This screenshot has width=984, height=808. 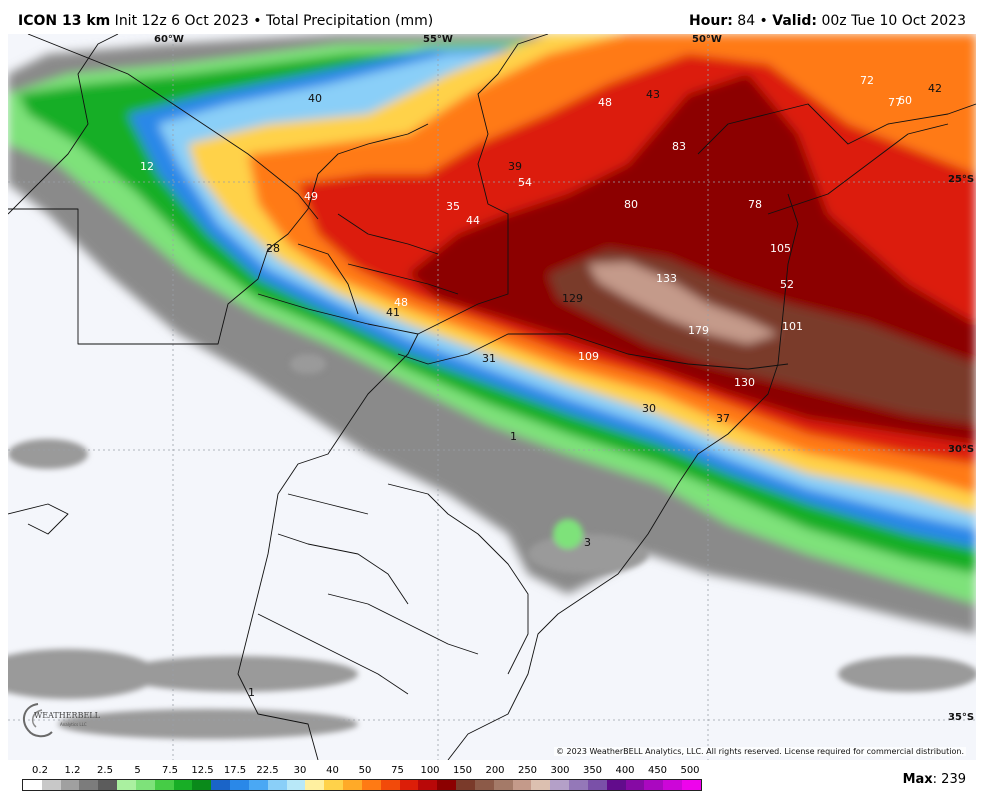 I want to click on point-value: 78, so click(x=755, y=204).